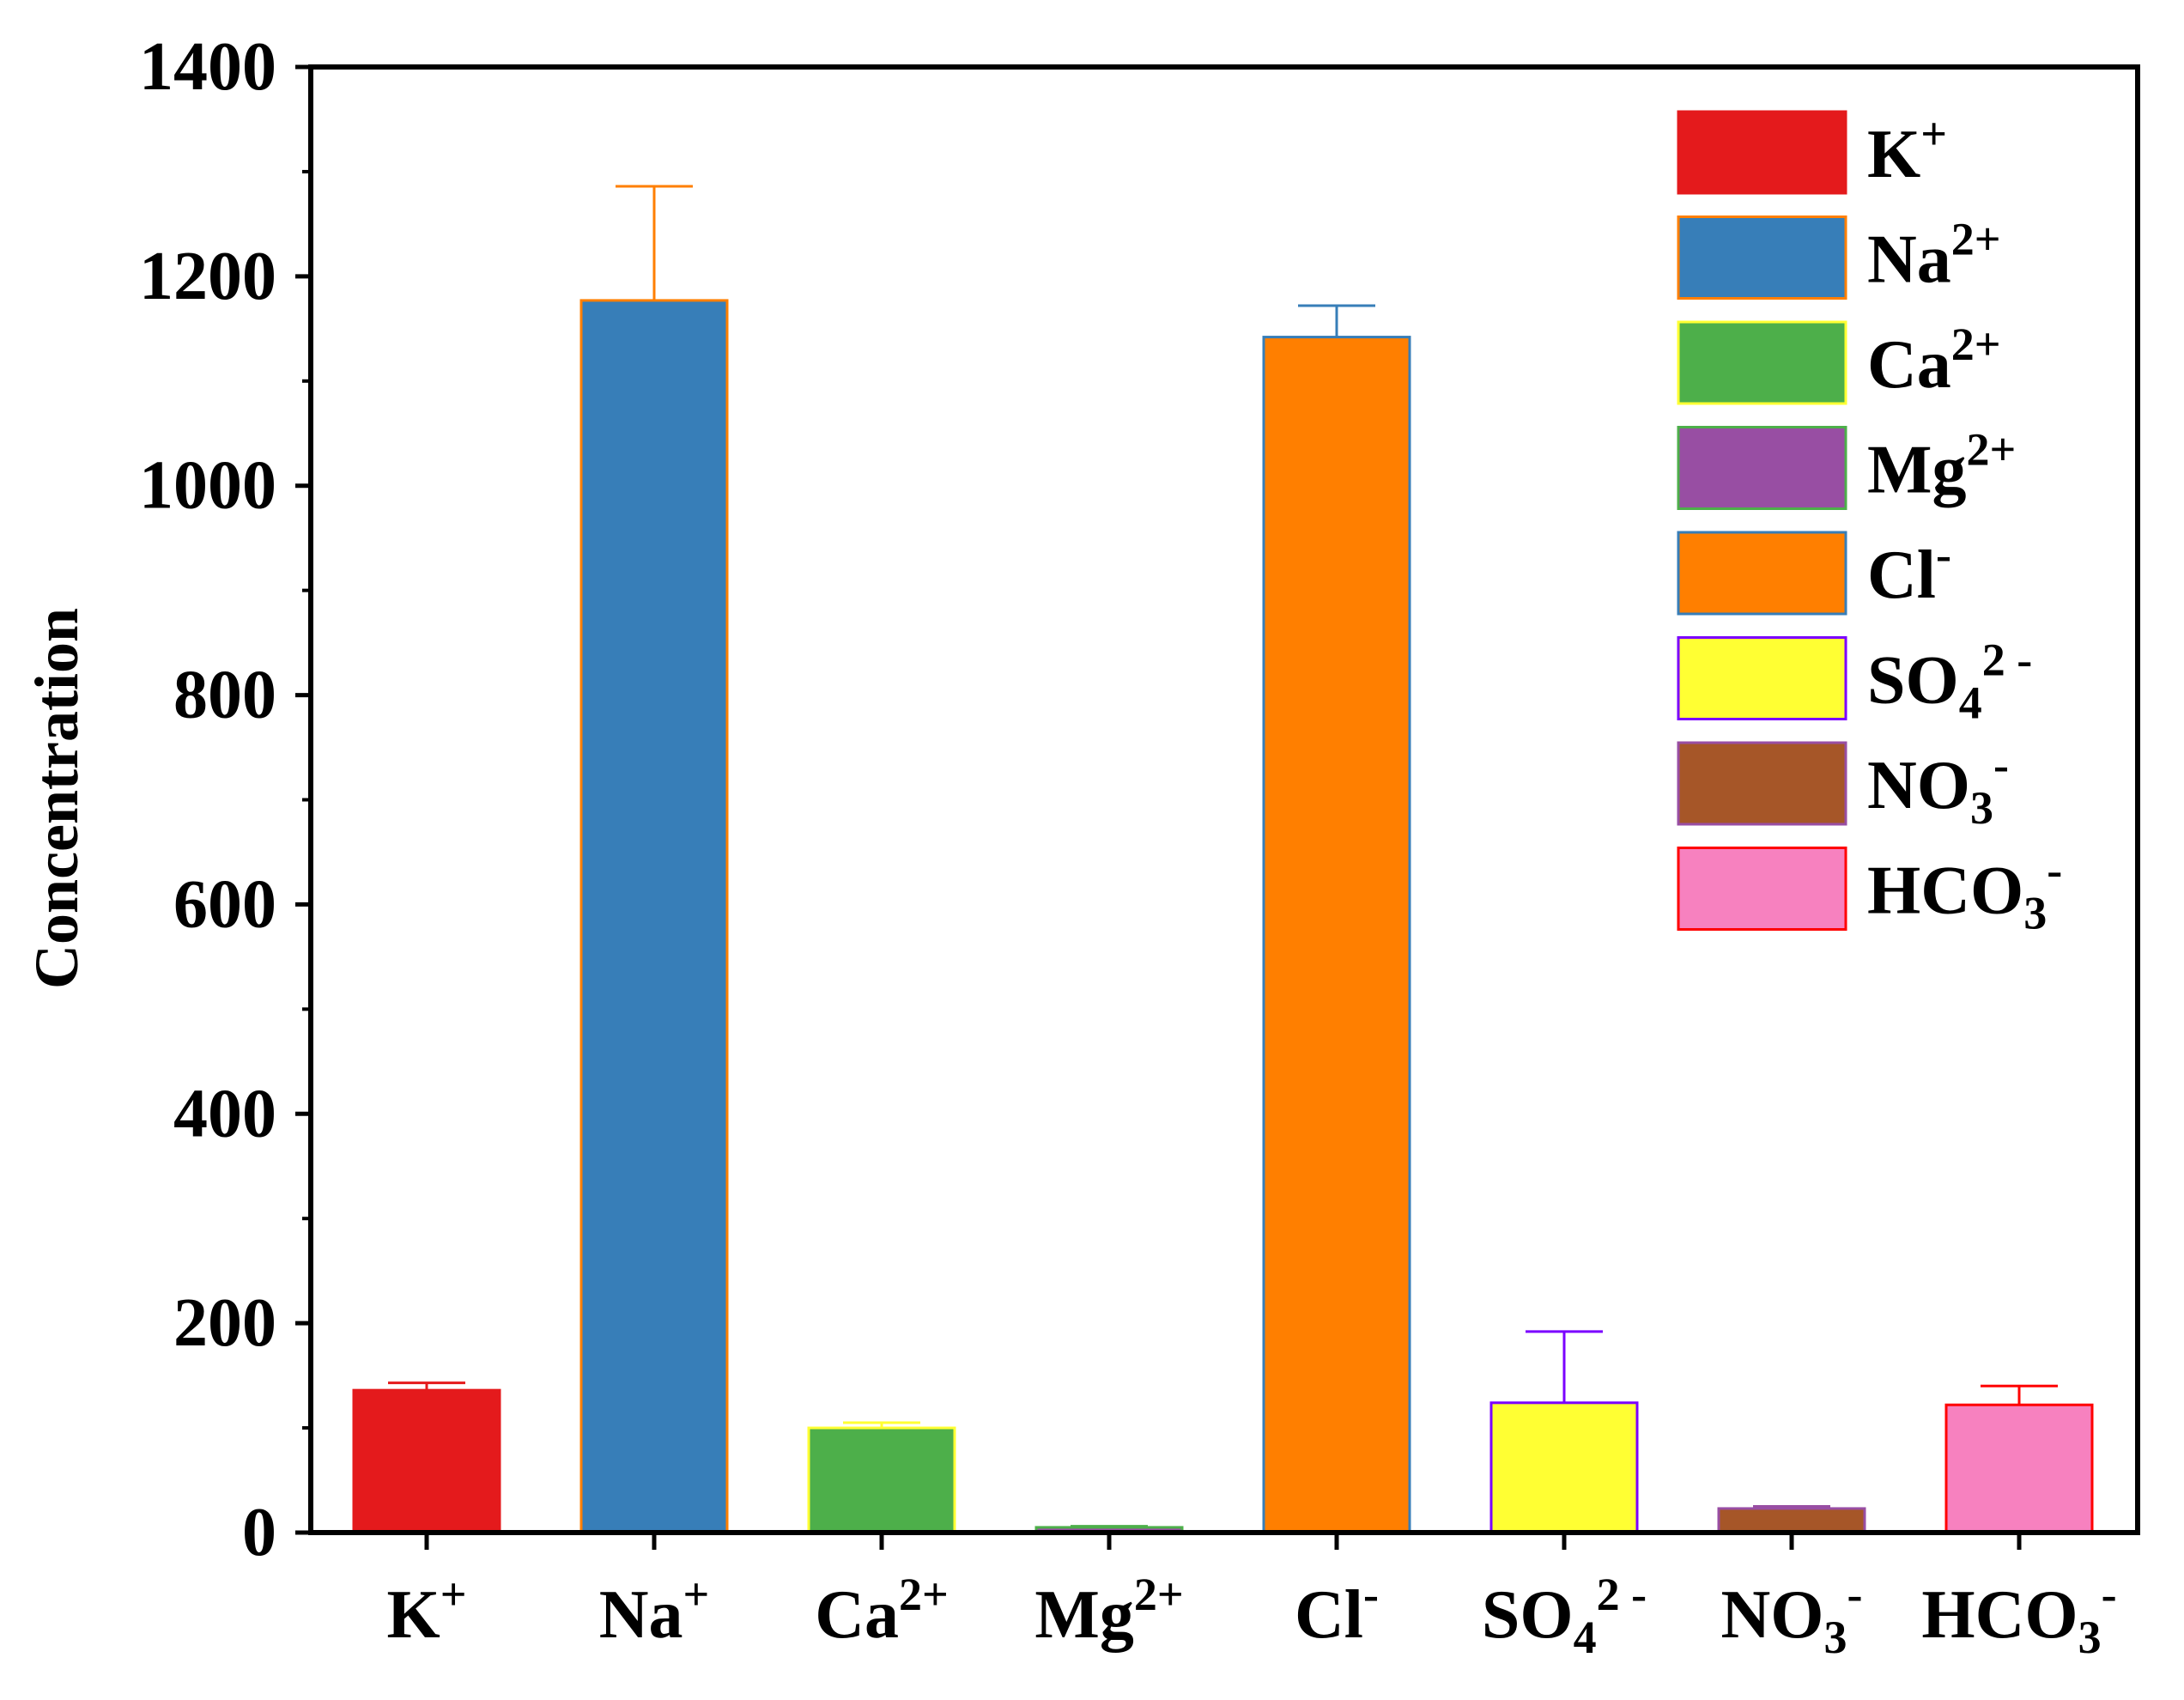 The image size is (2184, 1700). I want to click on legend-item-0: K+, so click(1812, 151).